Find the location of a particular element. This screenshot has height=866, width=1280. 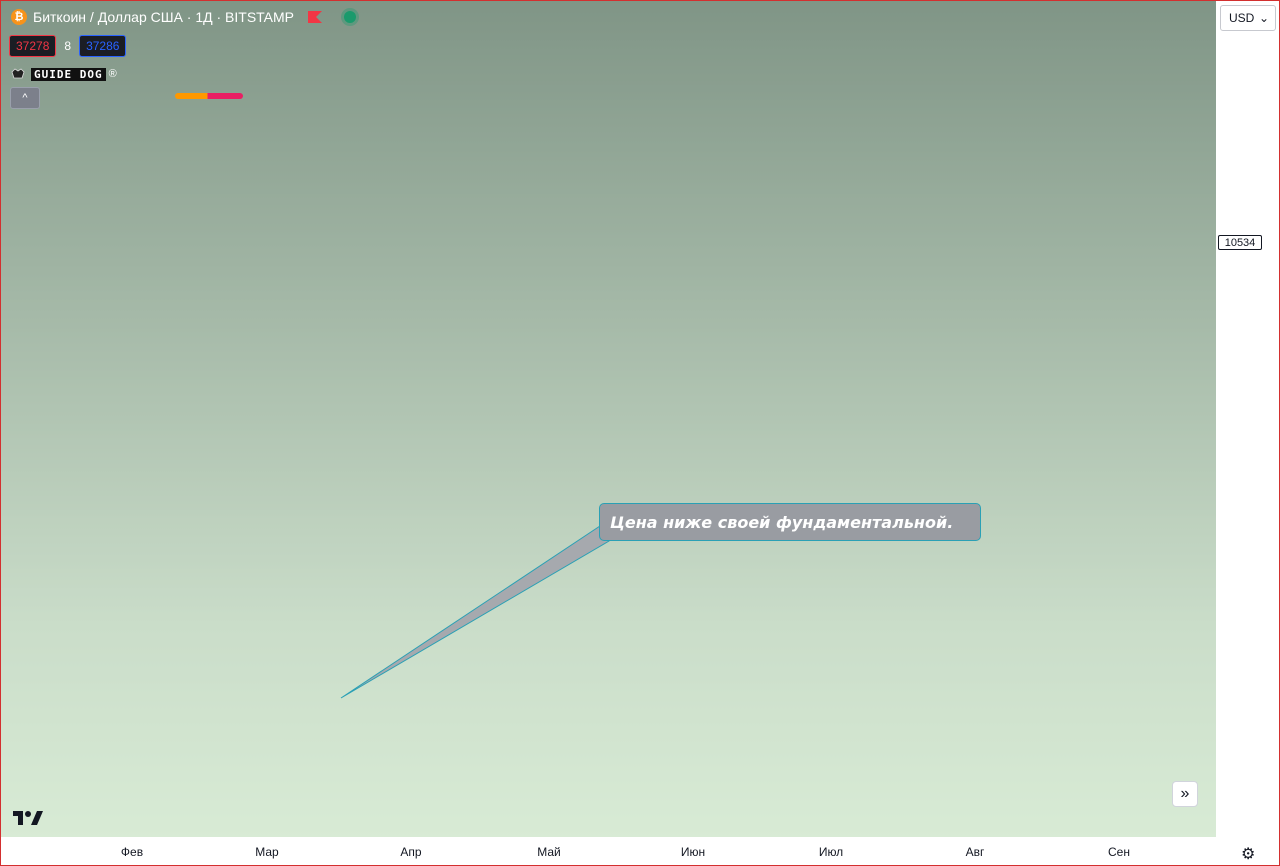

buy-price-button: 37286 is located at coordinates (103, 46).